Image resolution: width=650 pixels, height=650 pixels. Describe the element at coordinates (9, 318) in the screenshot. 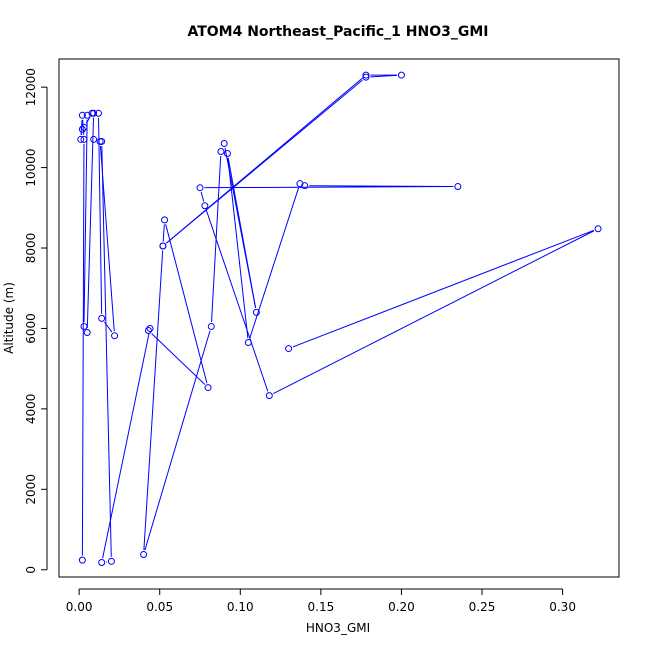

I see `y-axis-label: Altitude (m)` at that location.